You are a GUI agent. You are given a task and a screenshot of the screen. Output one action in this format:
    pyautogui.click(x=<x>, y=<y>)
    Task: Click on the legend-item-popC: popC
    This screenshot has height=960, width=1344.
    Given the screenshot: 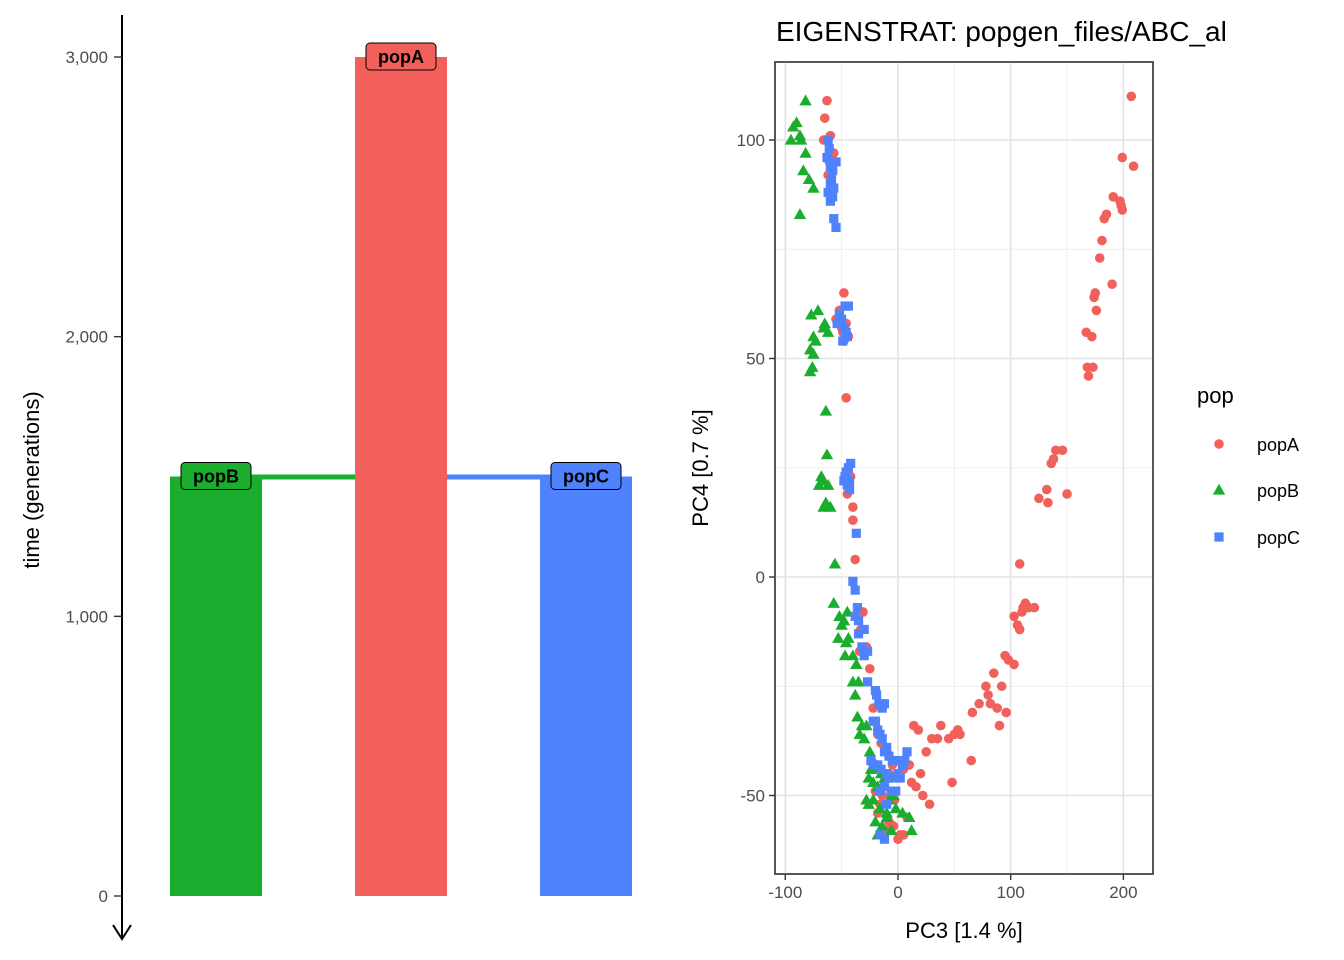 What is the action you would take?
    pyautogui.click(x=1257, y=538)
    